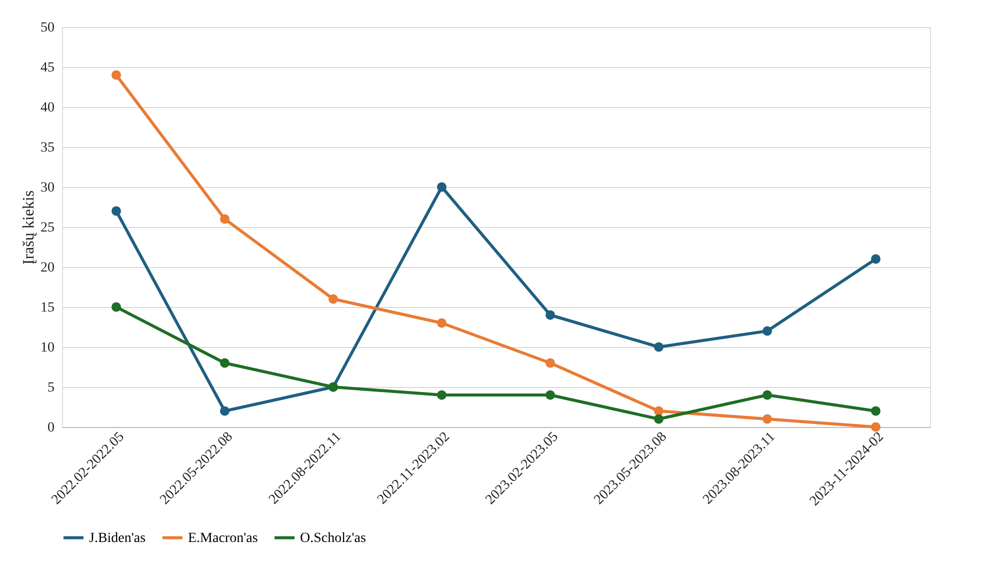 The width and height of the screenshot is (982, 561). I want to click on y-tick-label: 0, so click(51, 428).